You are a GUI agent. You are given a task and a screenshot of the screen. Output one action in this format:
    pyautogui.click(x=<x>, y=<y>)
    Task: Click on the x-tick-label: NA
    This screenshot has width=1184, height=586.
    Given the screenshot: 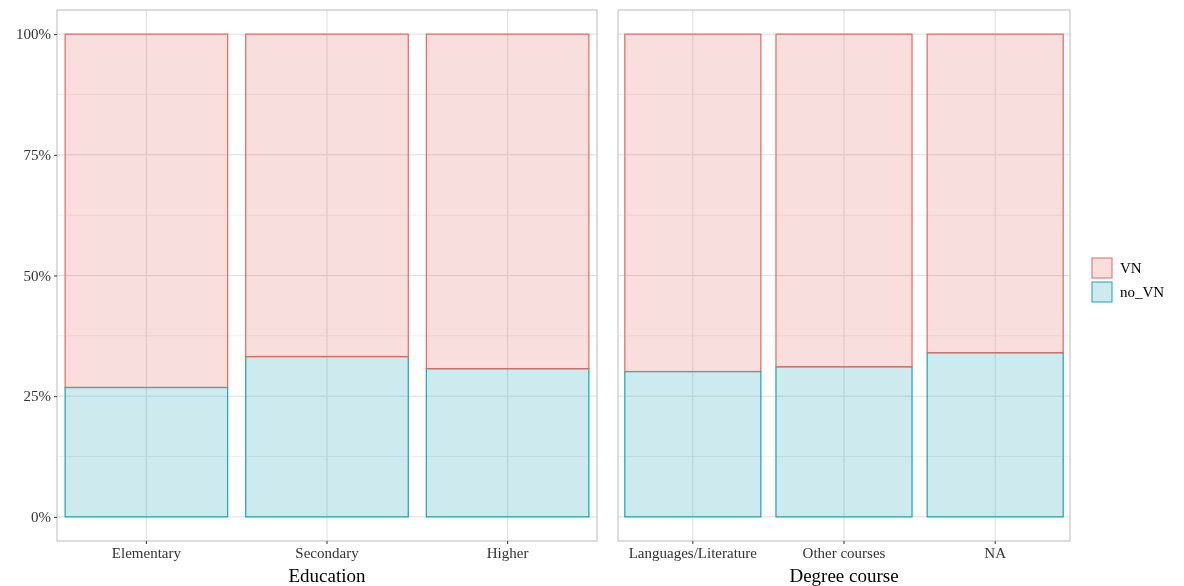 What is the action you would take?
    pyautogui.click(x=995, y=552)
    